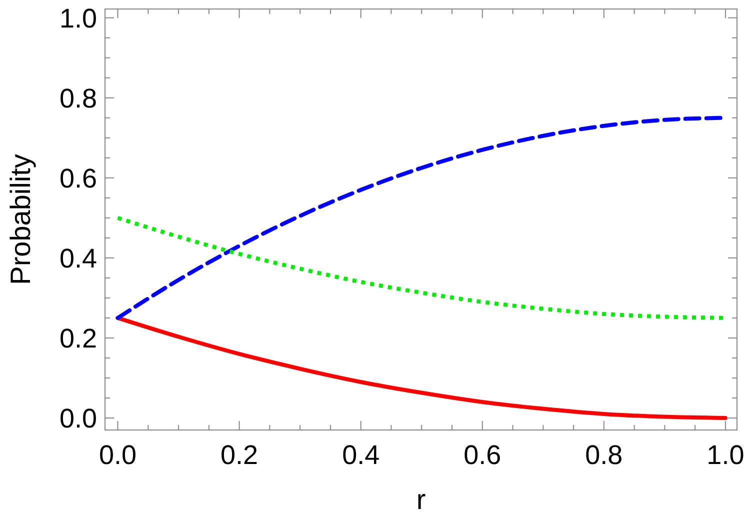  What do you see at coordinates (725, 455) in the screenshot?
I see `x-tick-label: 1.0` at bounding box center [725, 455].